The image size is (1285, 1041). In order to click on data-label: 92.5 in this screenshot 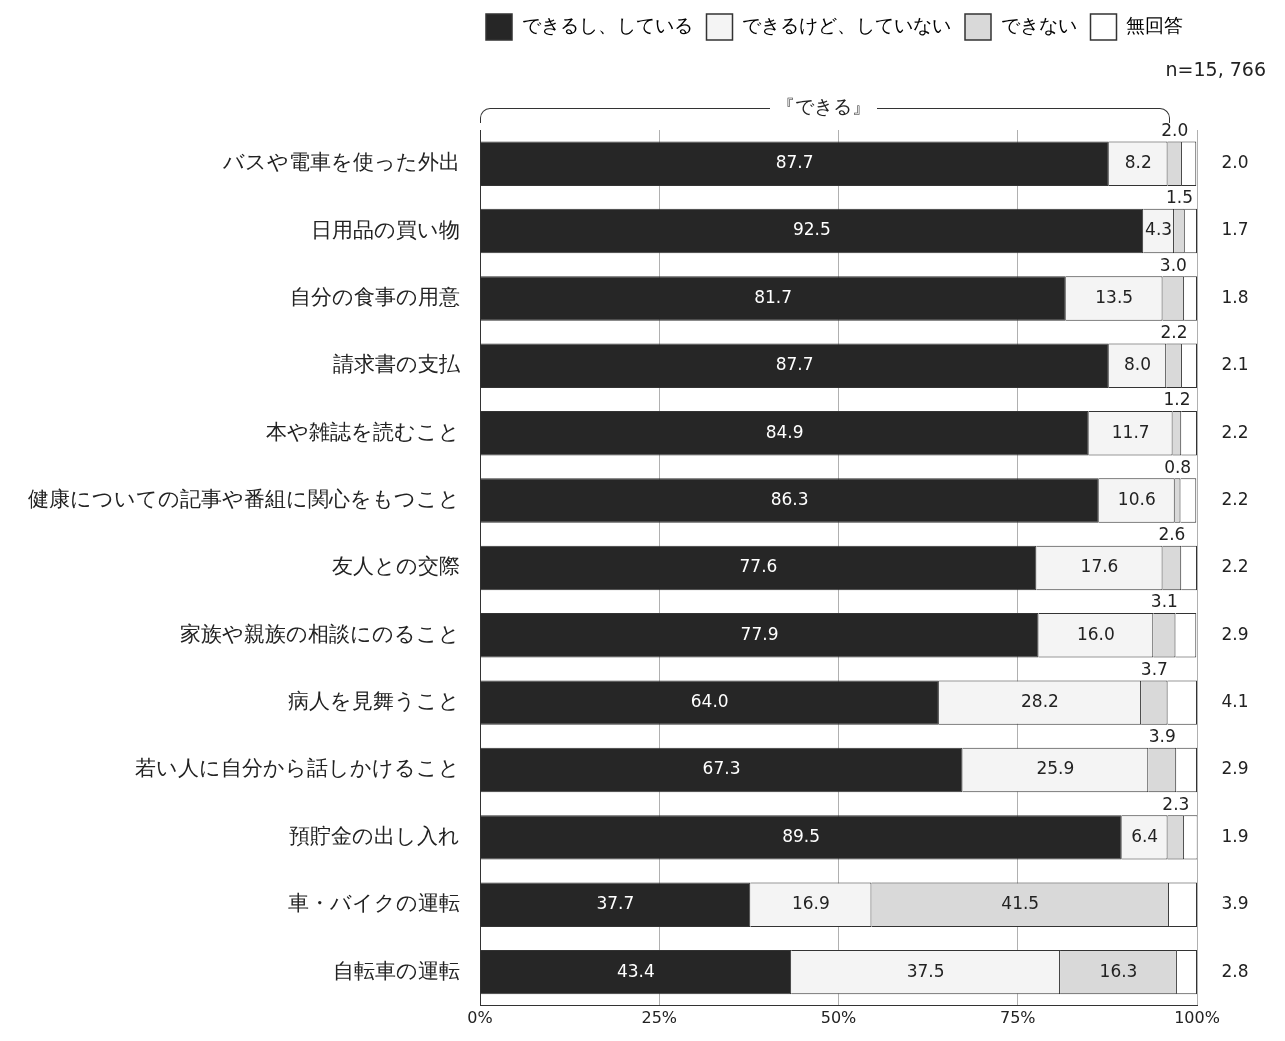, I will do `click(811, 229)`.